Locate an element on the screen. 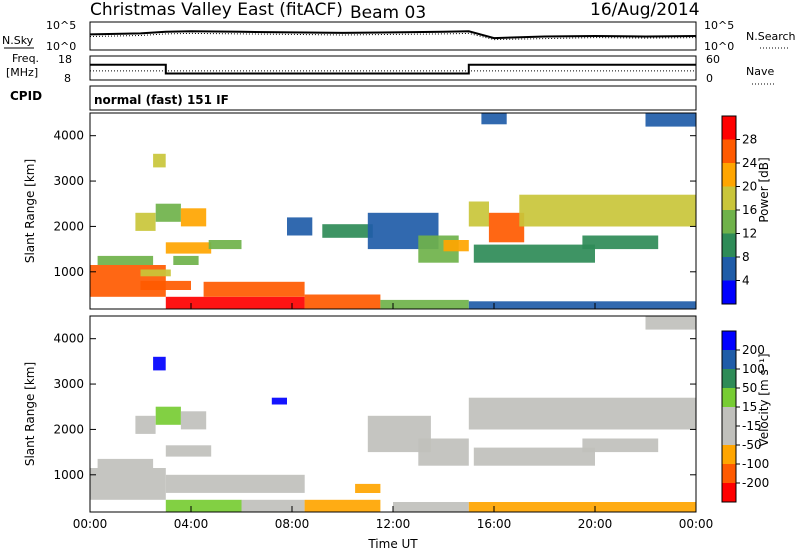  x-tick-label-4: 16:00 is located at coordinates (494, 524).